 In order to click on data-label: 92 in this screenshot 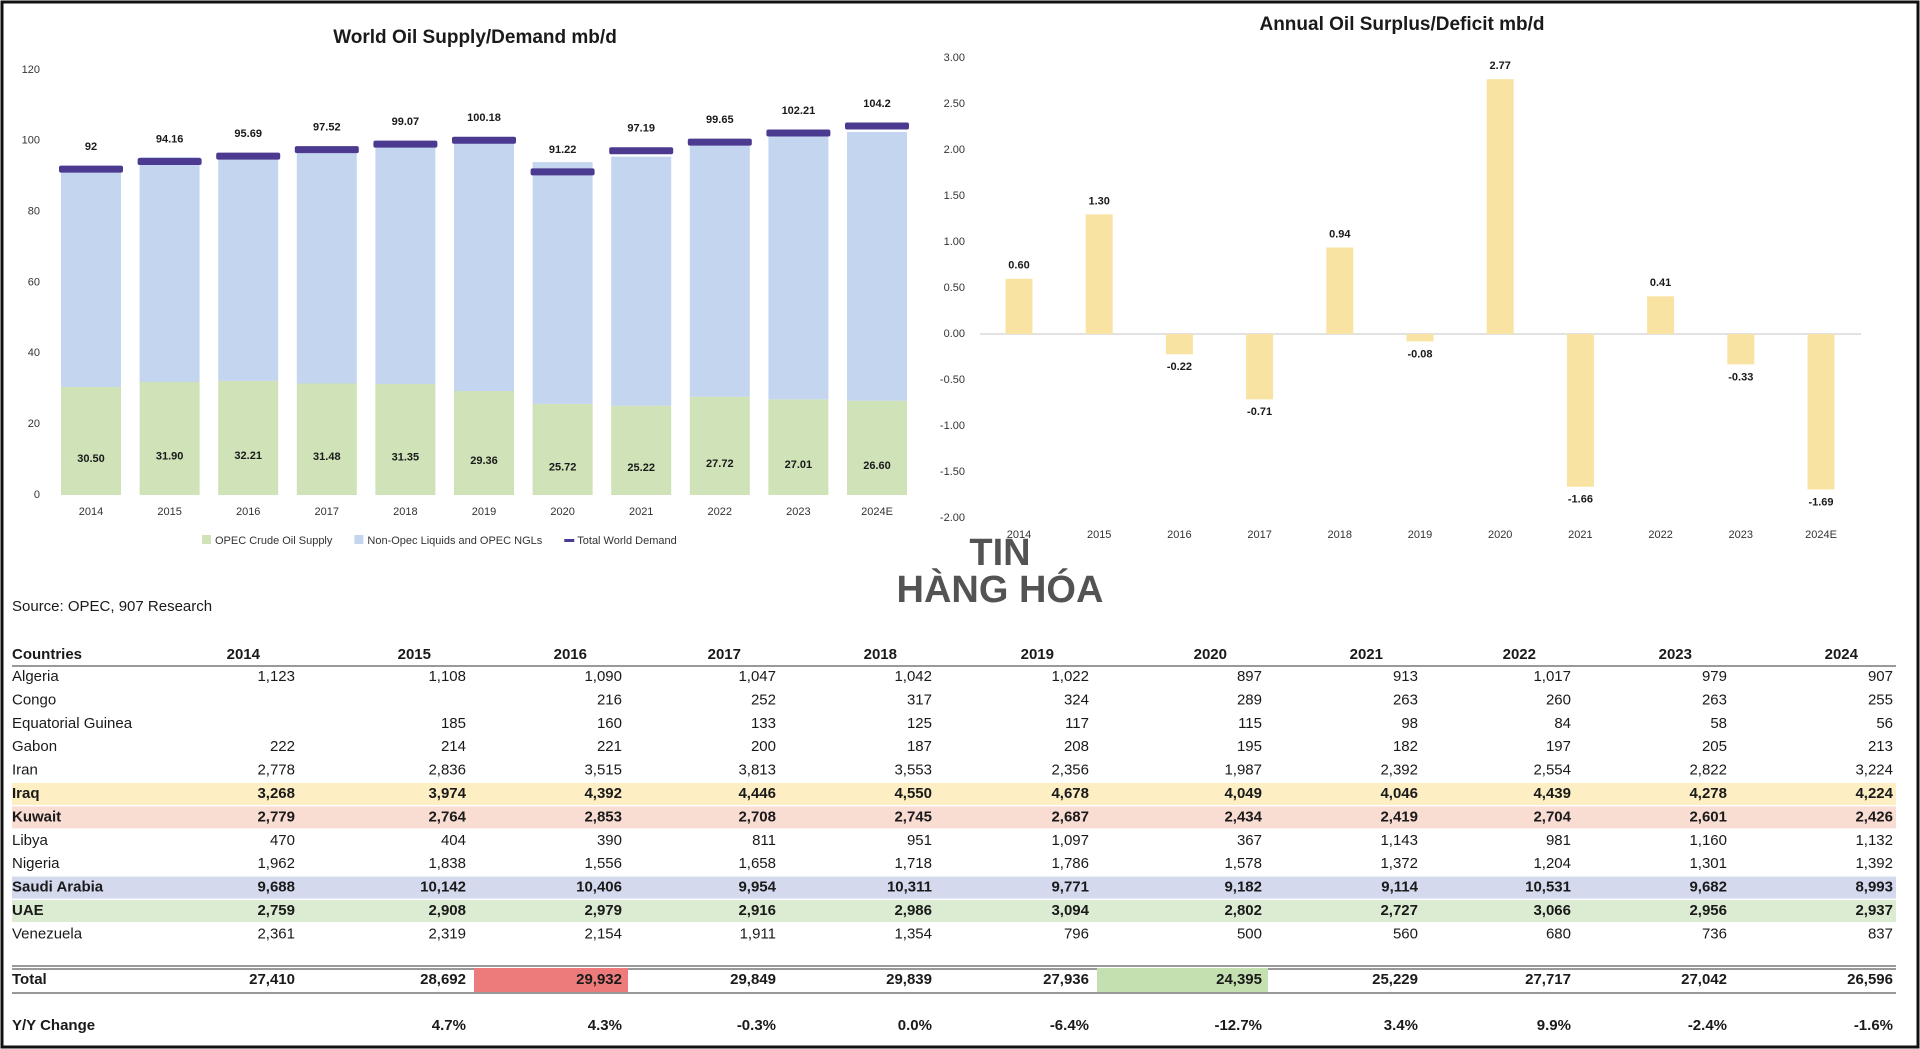, I will do `click(91, 147)`.